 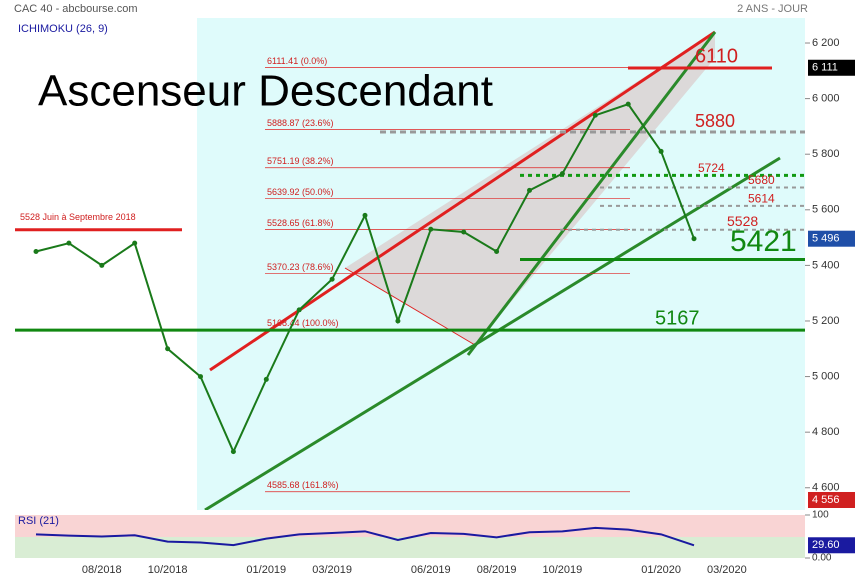 What do you see at coordinates (168, 570) in the screenshot?
I see `x-tick-label: 10/2018` at bounding box center [168, 570].